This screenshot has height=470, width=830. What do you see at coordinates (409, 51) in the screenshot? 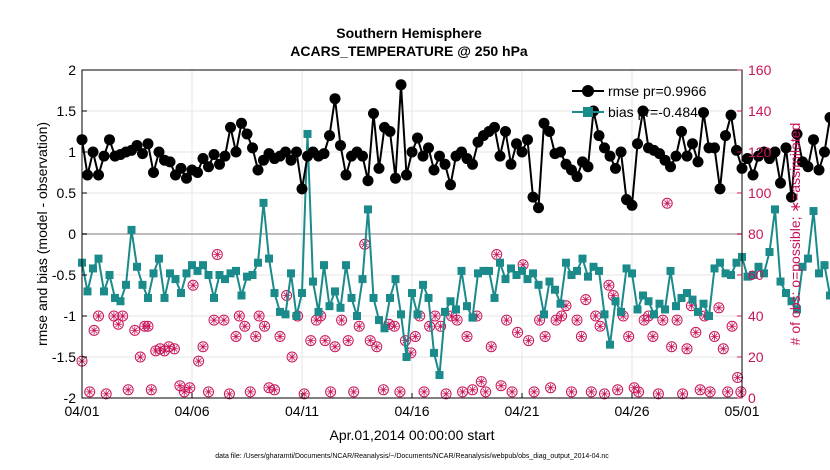
I see `chart-subtitle: ACARS_TEMPERATURE @ 250 hPa` at bounding box center [409, 51].